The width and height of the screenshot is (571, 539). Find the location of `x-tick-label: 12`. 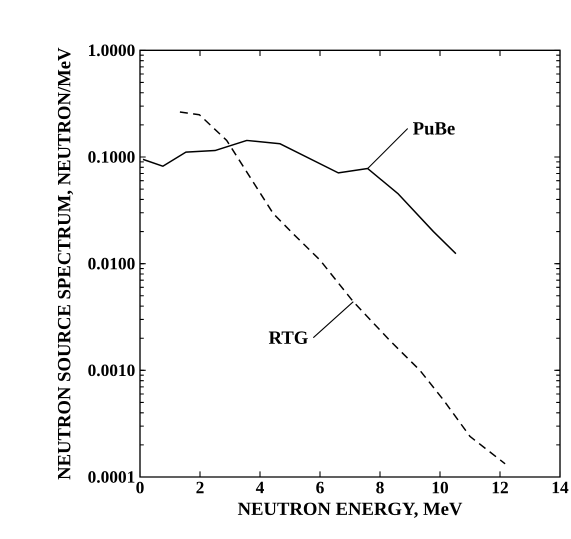

x-tick-label: 12 is located at coordinates (500, 488).